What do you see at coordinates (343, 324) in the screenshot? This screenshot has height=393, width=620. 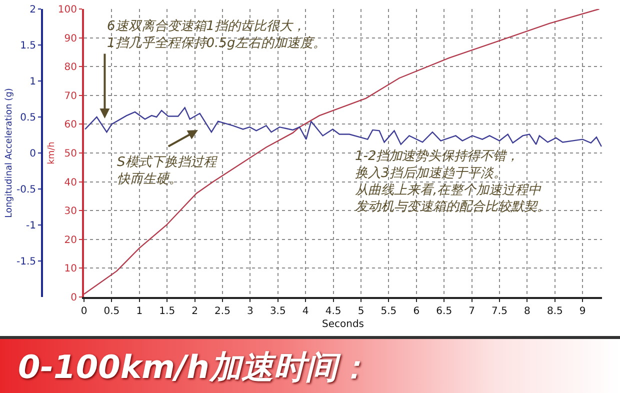 I see `x-axis-title: Seconds` at bounding box center [343, 324].